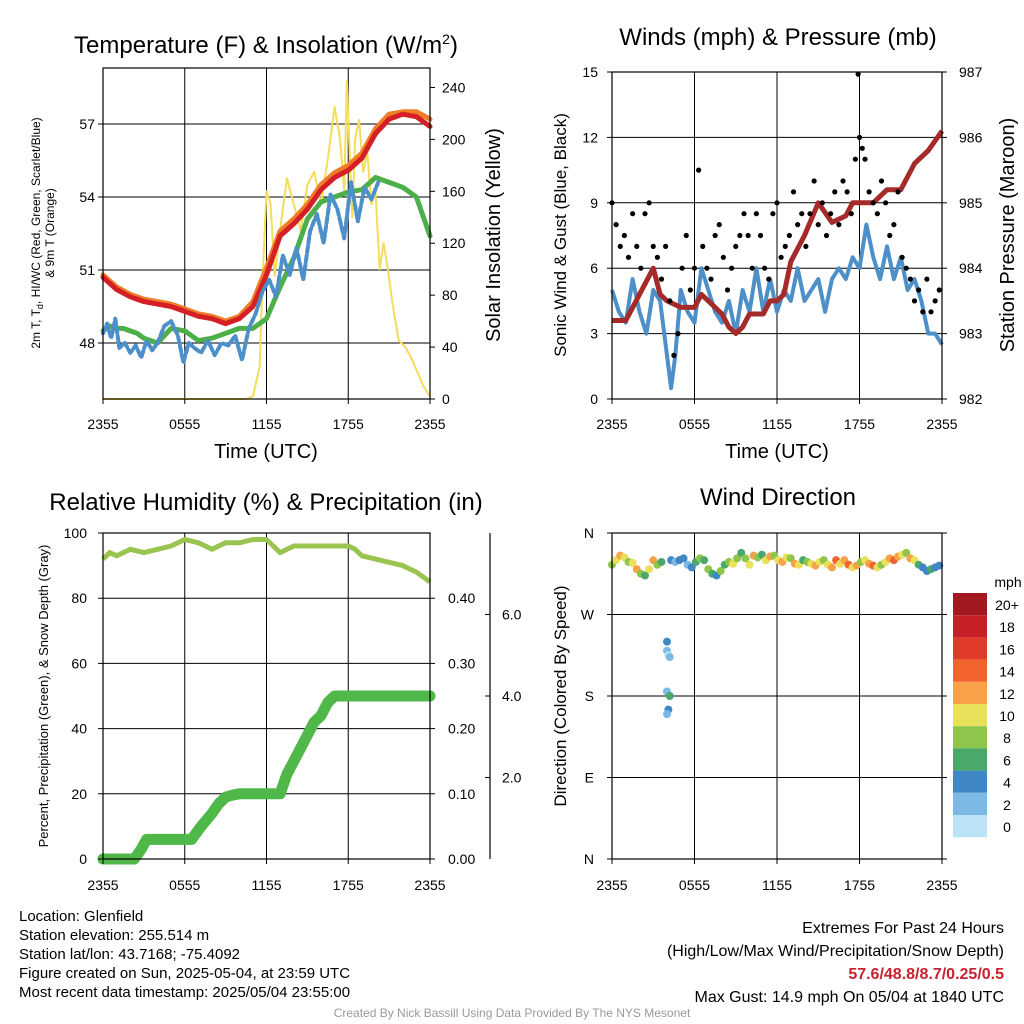  Describe the element at coordinates (512, 615) in the screenshot. I see `snow-axis-tick-label: 6.0` at that location.